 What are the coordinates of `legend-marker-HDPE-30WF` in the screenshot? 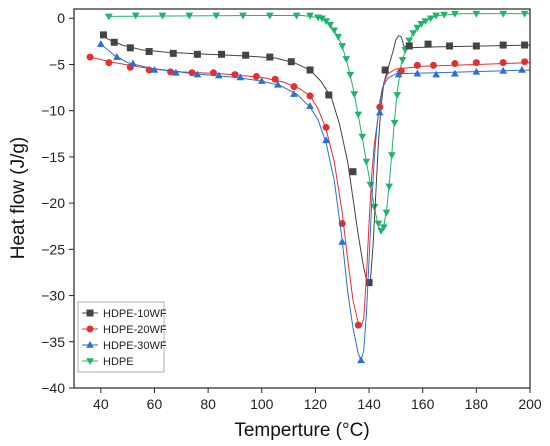 It's located at (90, 344).